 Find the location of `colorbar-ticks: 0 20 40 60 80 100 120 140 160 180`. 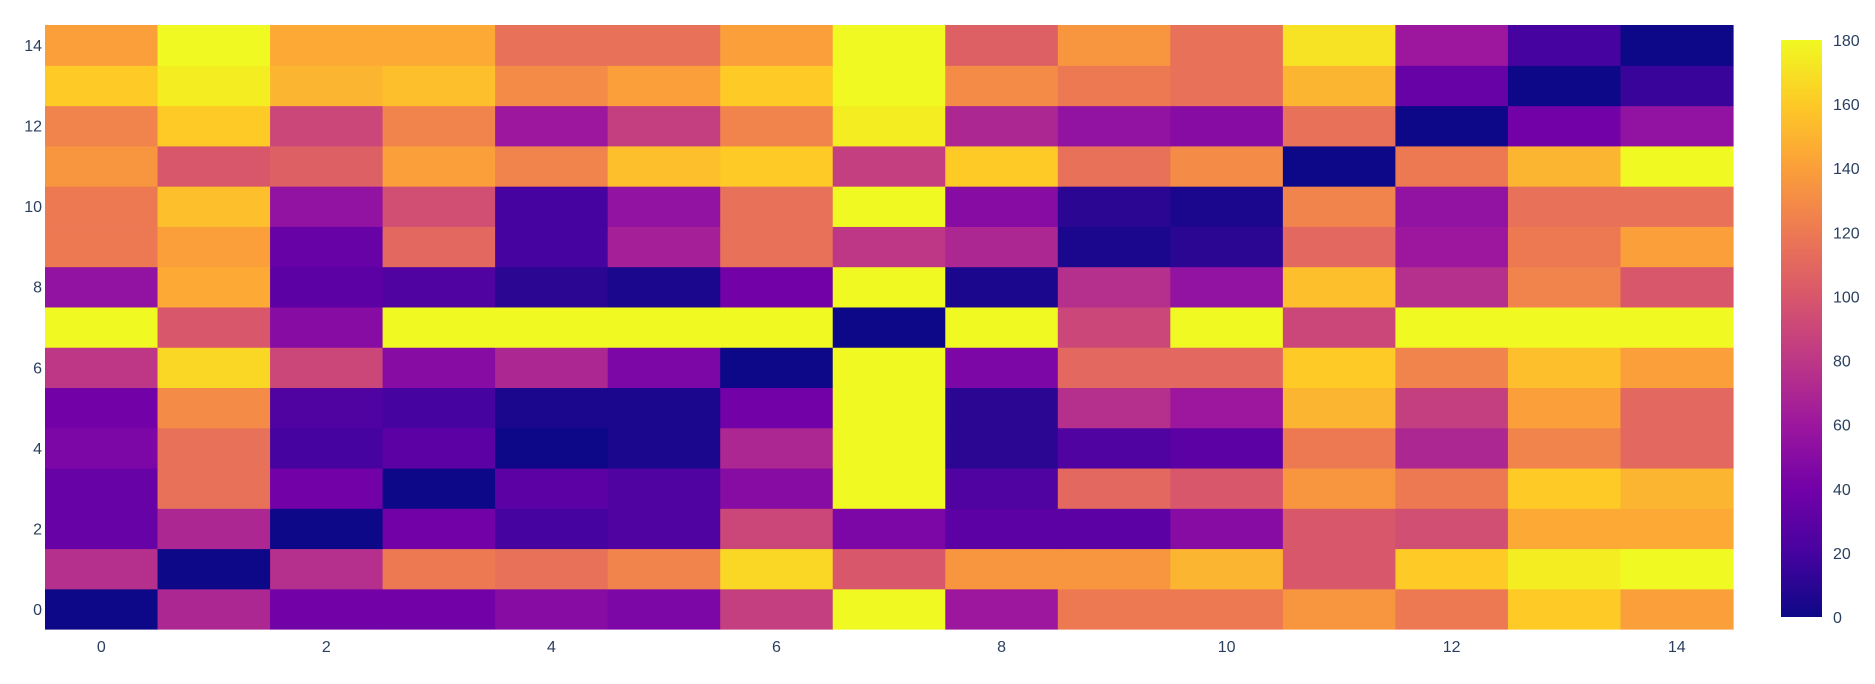

colorbar-ticks: 0 20 40 60 80 100 120 140 160 180 is located at coordinates (1846, 330).